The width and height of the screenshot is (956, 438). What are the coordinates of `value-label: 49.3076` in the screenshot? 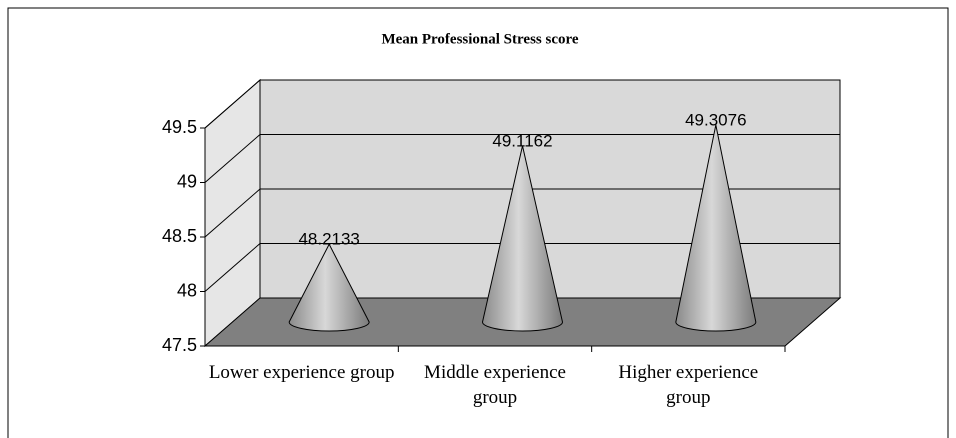 It's located at (715, 119).